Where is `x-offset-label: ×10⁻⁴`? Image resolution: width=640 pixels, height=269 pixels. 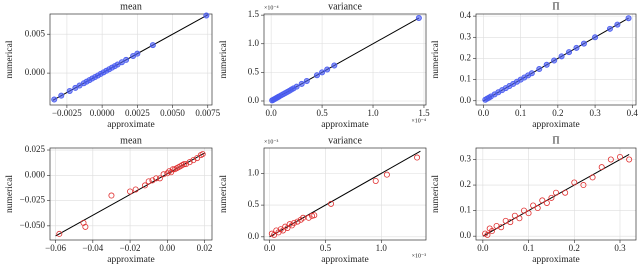 x-offset-label: ×10⁻⁴ is located at coordinates (418, 121).